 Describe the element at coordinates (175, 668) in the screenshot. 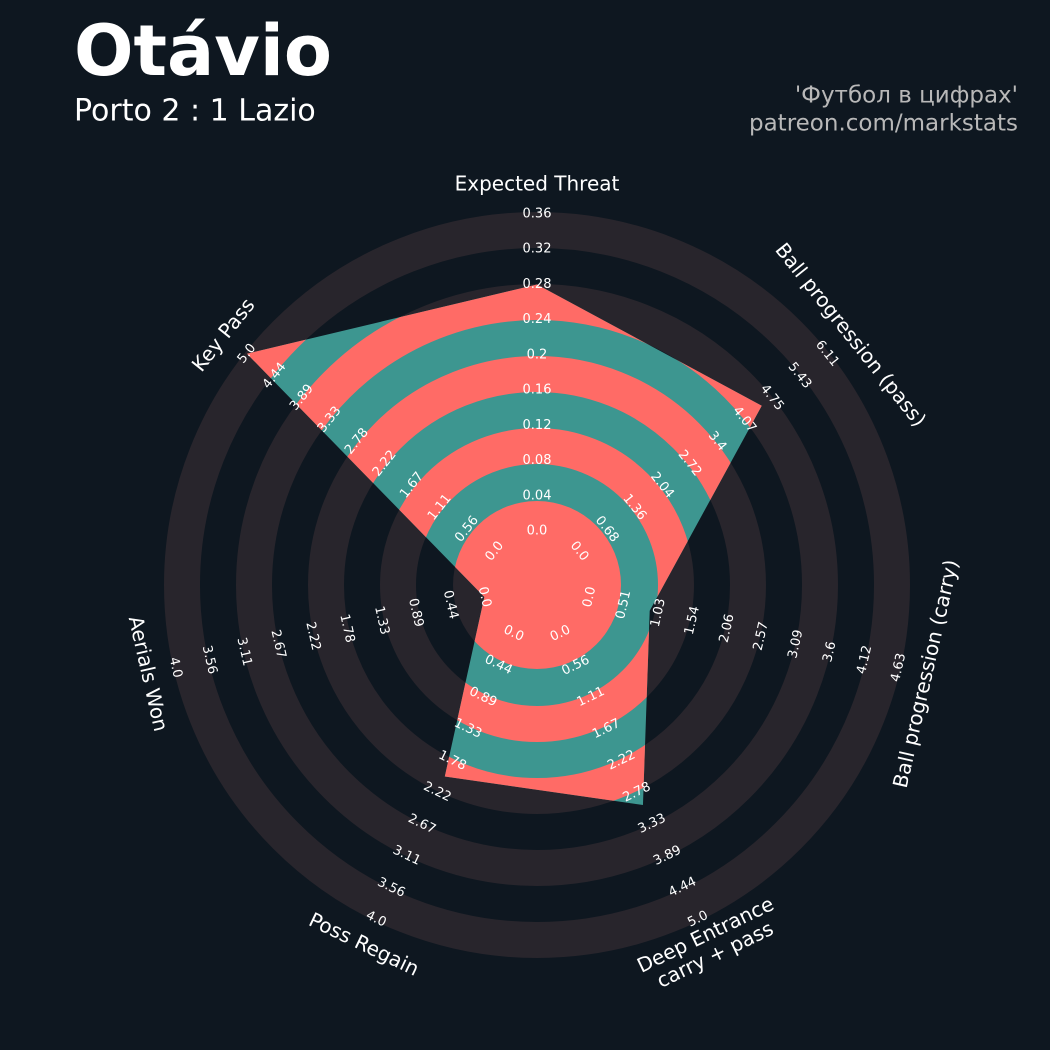

I see `tick-label: 4.0` at that location.